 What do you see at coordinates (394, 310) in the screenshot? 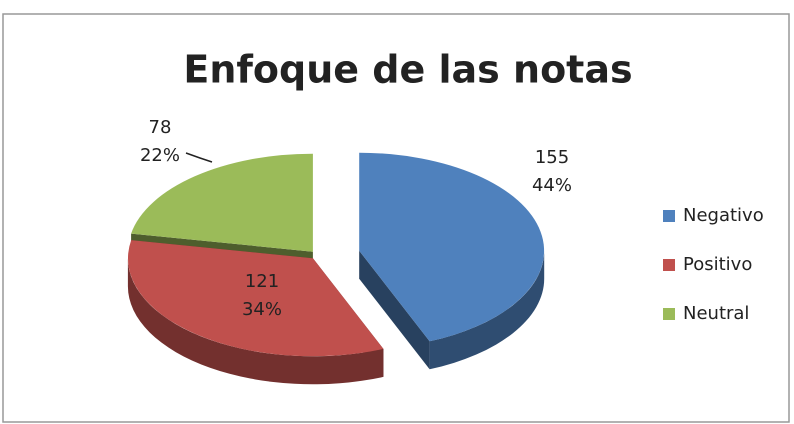
I see `slice-side` at bounding box center [394, 310].